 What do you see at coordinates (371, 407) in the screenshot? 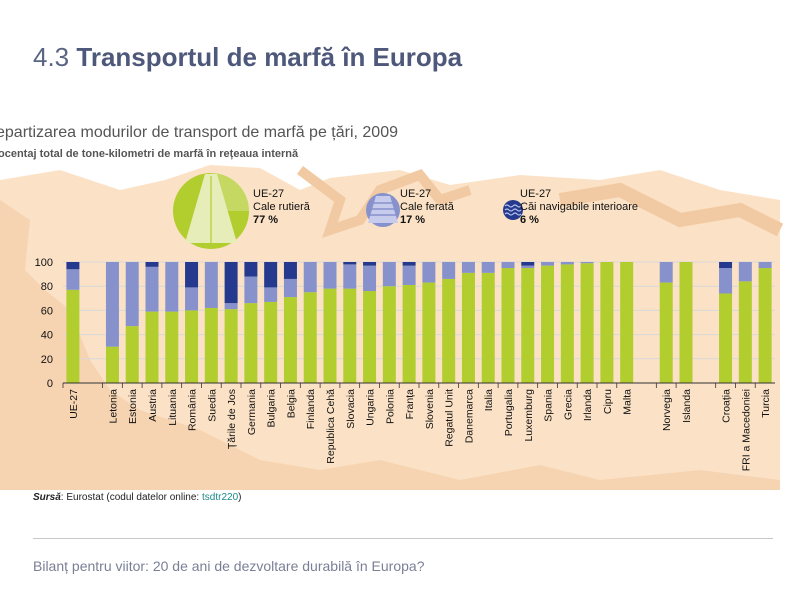
I see `x-tick-label: Ungaria` at bounding box center [371, 407].